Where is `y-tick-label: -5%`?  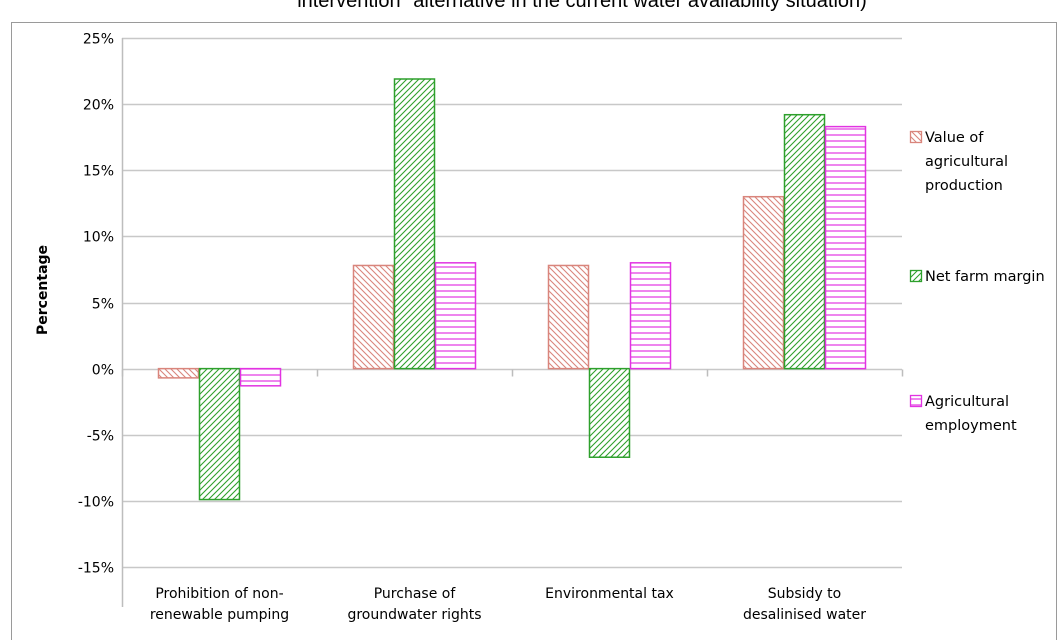
y-tick-label: -5% is located at coordinates (100, 437).